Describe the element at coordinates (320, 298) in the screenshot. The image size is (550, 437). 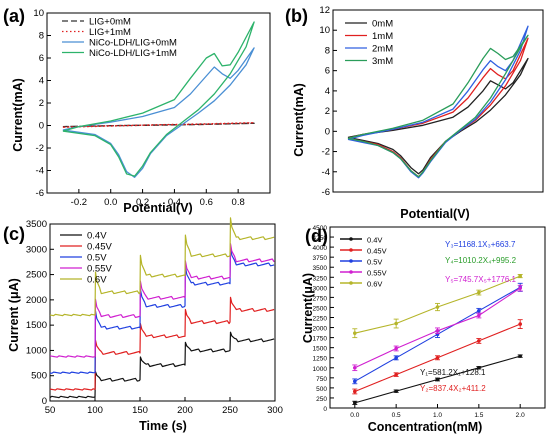
I see `panel-d-ytick-label-11: 2750` at that location.